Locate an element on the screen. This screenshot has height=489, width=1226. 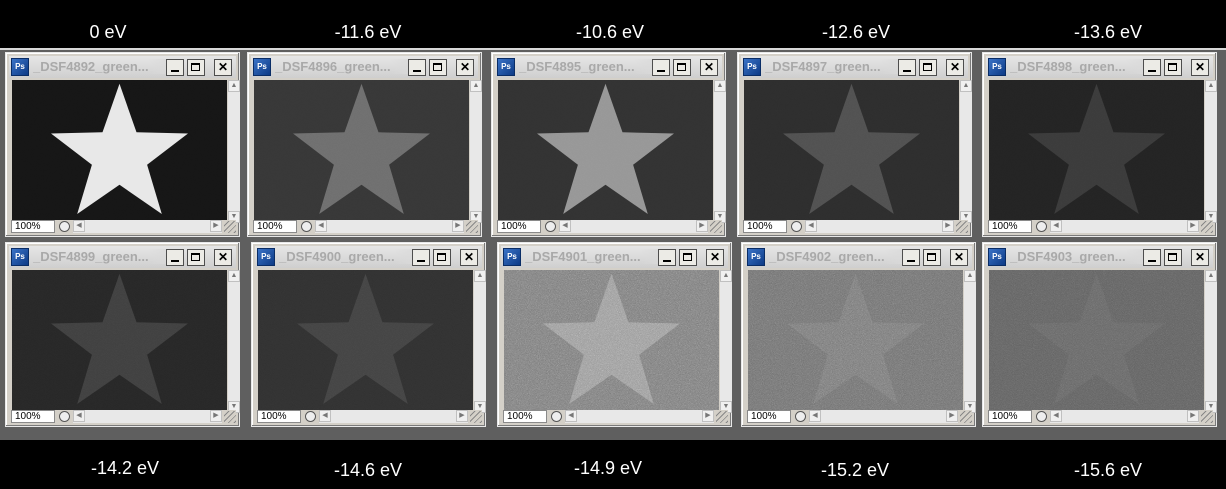
window-titlebar: Ps _DSF4895_green... ✕ is located at coordinates (608, 67).